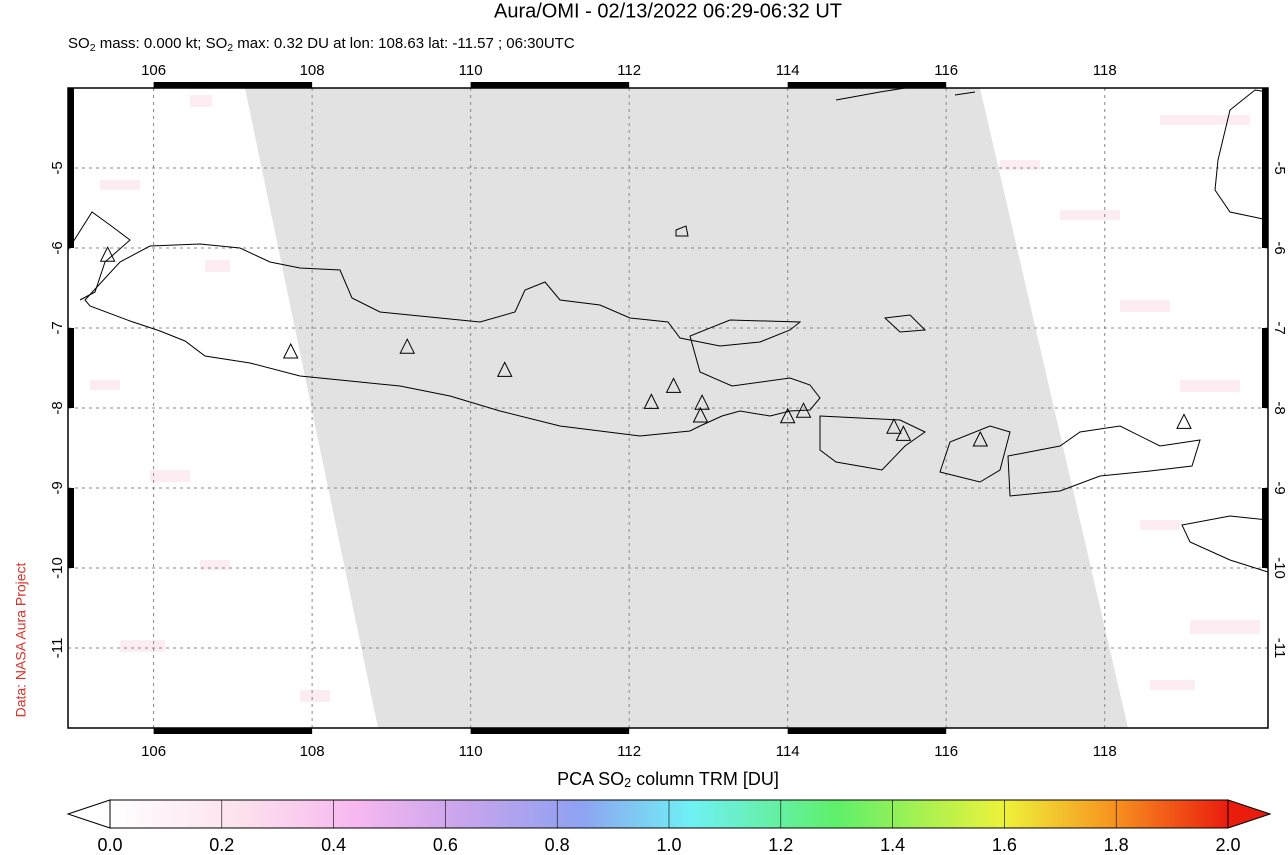 The height and width of the screenshot is (855, 1288). I want to click on colorbar-tick-label: 0.4, so click(333, 845).